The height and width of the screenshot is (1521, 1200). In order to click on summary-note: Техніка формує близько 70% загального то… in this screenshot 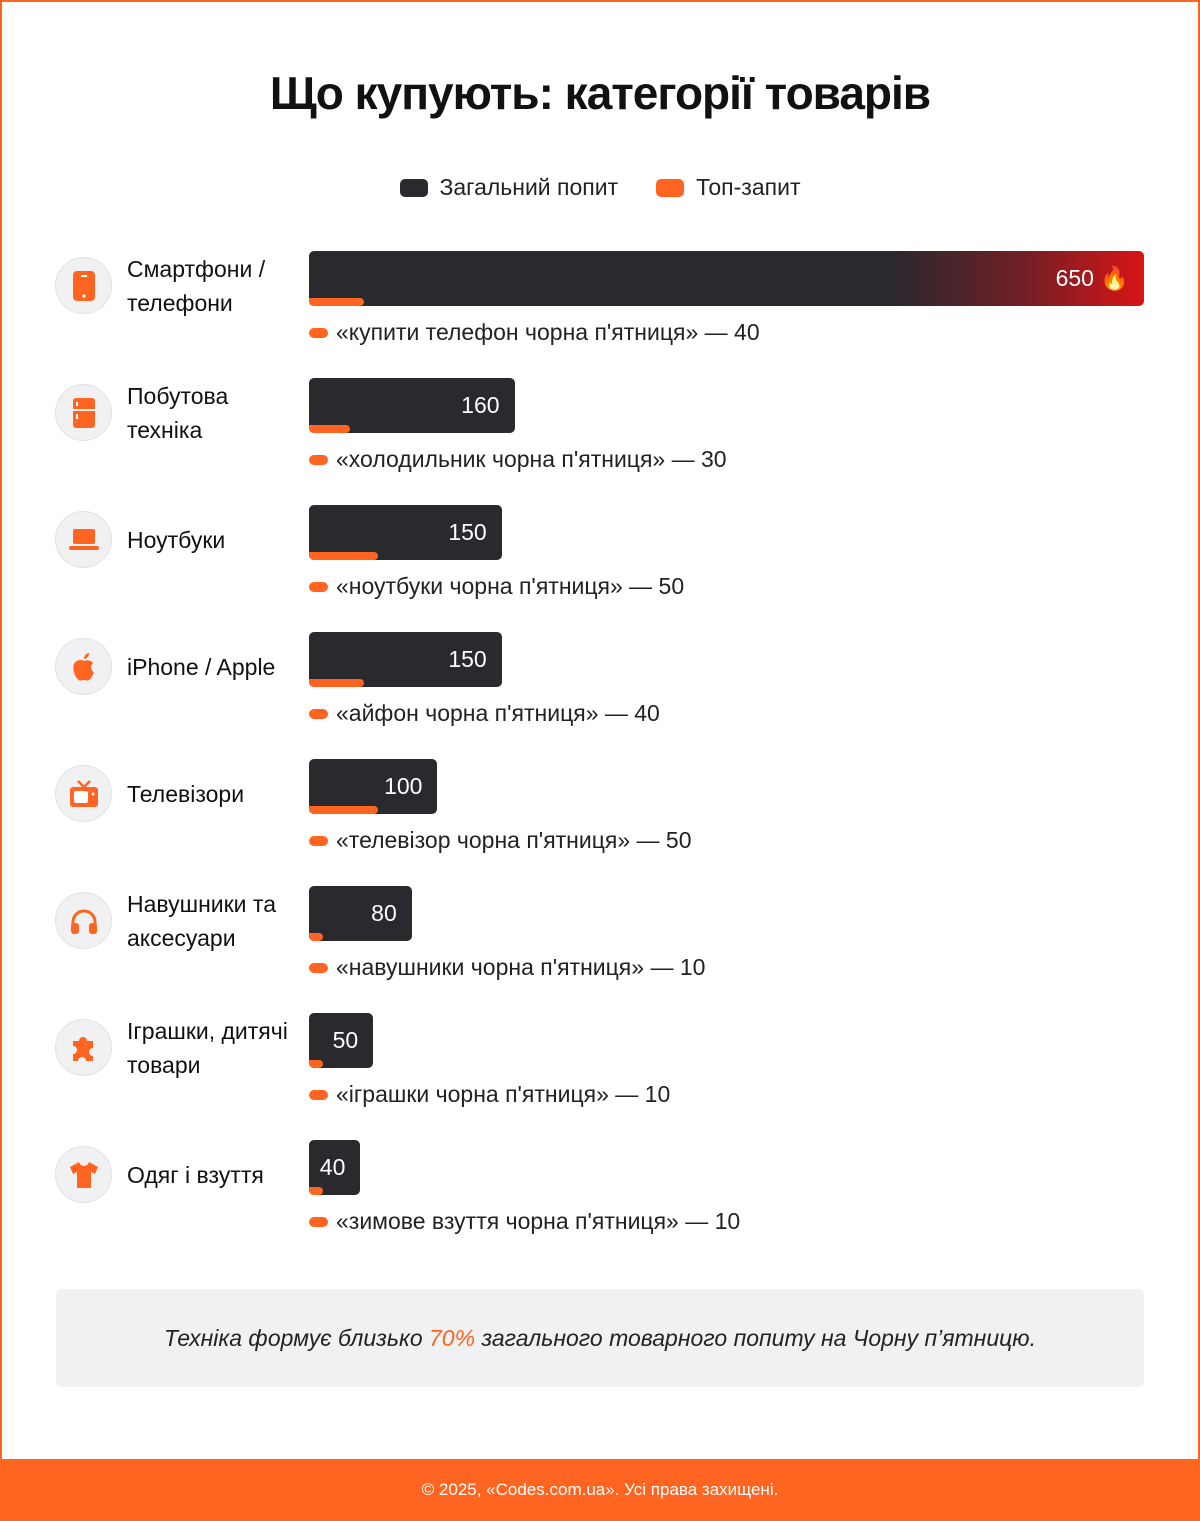, I will do `click(600, 1338)`.